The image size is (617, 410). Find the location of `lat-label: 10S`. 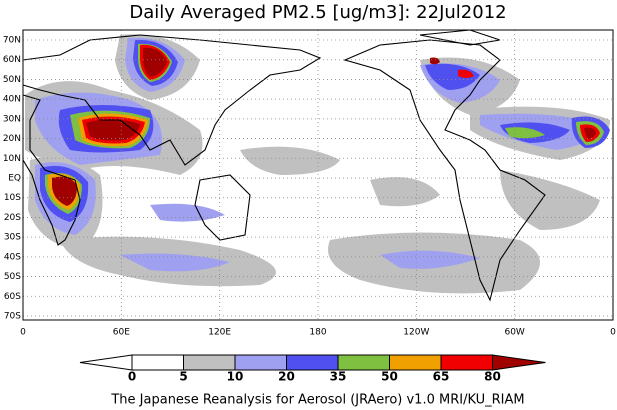

lat-label: 10S is located at coordinates (12, 198).